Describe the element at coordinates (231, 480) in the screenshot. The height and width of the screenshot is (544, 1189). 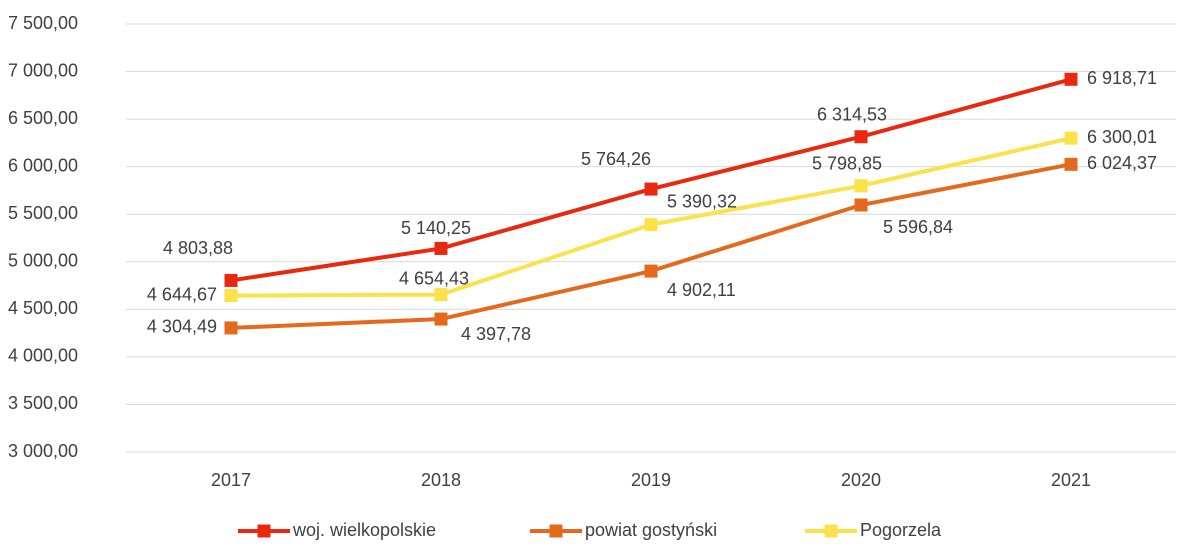
I see `x-tick-label: 2017` at that location.